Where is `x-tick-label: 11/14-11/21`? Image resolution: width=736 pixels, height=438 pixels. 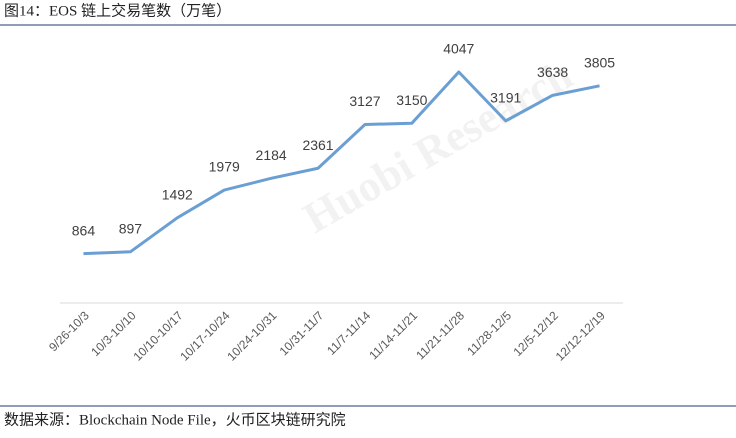
x-tick-label: 11/14-11/21 is located at coordinates (393, 335).